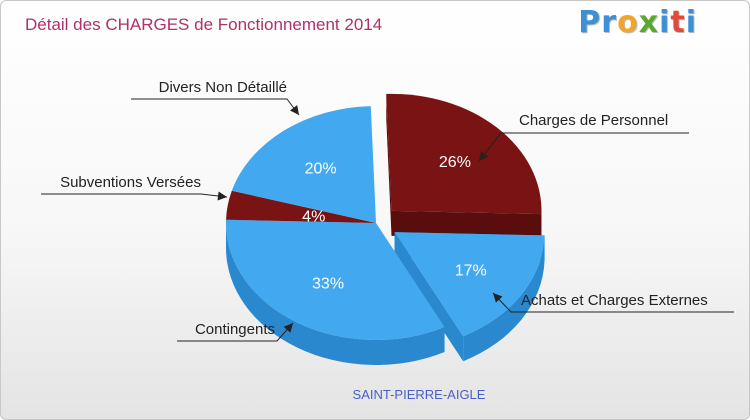 This screenshot has height=420, width=750. What do you see at coordinates (313, 216) in the screenshot?
I see `slice-percent-label: 4%` at bounding box center [313, 216].